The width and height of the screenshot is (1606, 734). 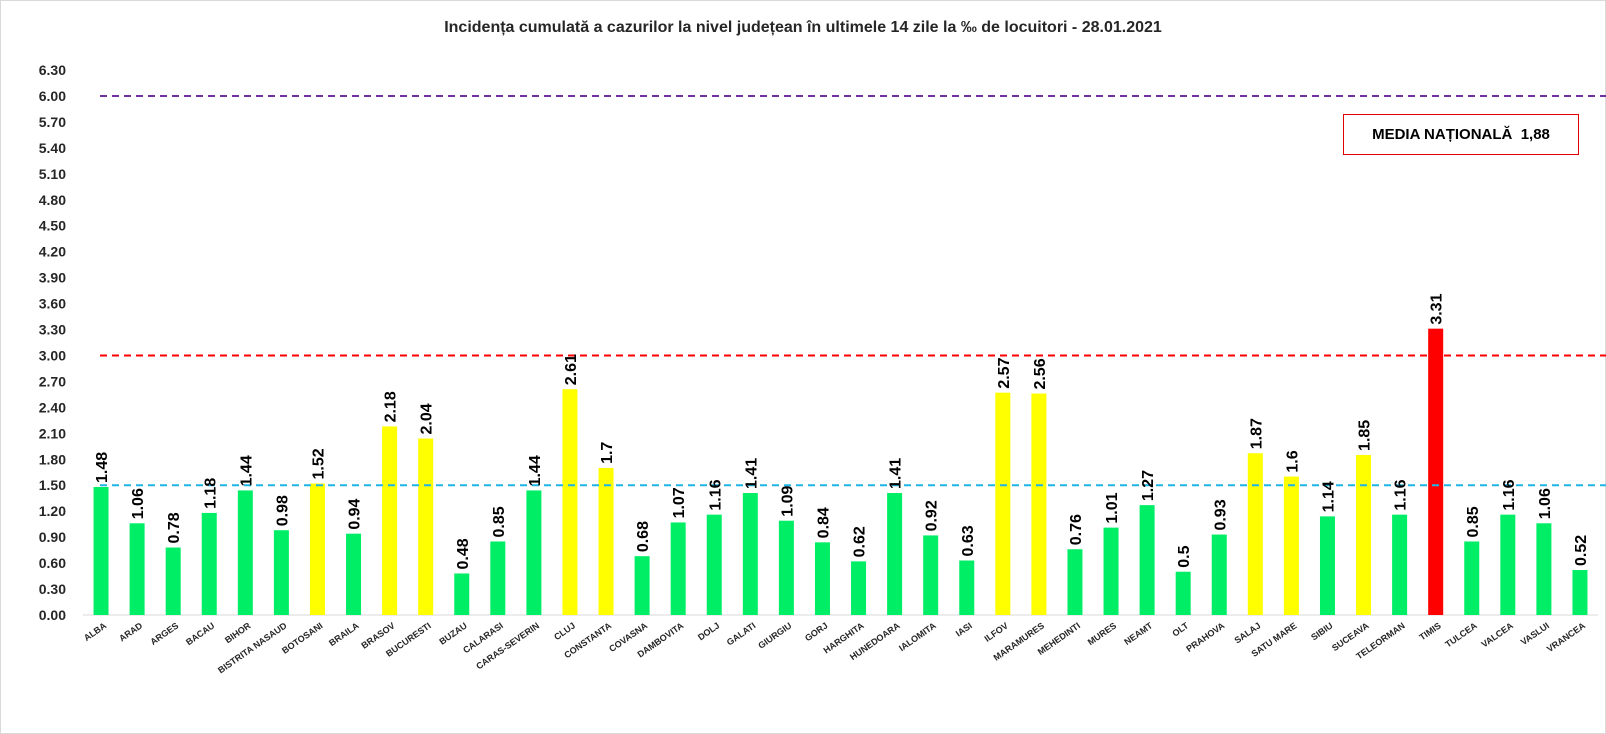 What do you see at coordinates (968, 540) in the screenshot?
I see `data-label: 0.63` at bounding box center [968, 540].